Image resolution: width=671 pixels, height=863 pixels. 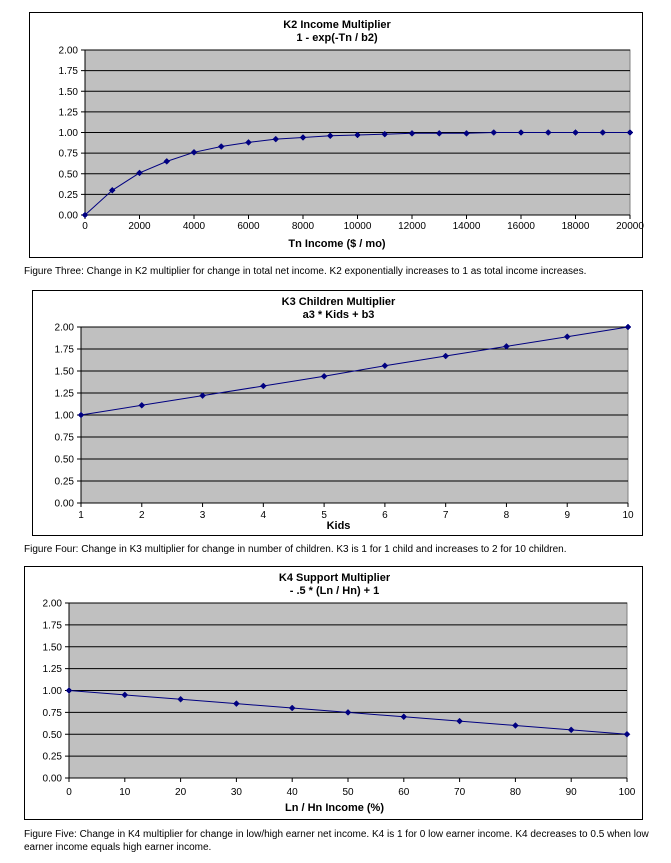 What do you see at coordinates (358, 226) in the screenshot?
I see `x-tick-label: 10000` at bounding box center [358, 226].